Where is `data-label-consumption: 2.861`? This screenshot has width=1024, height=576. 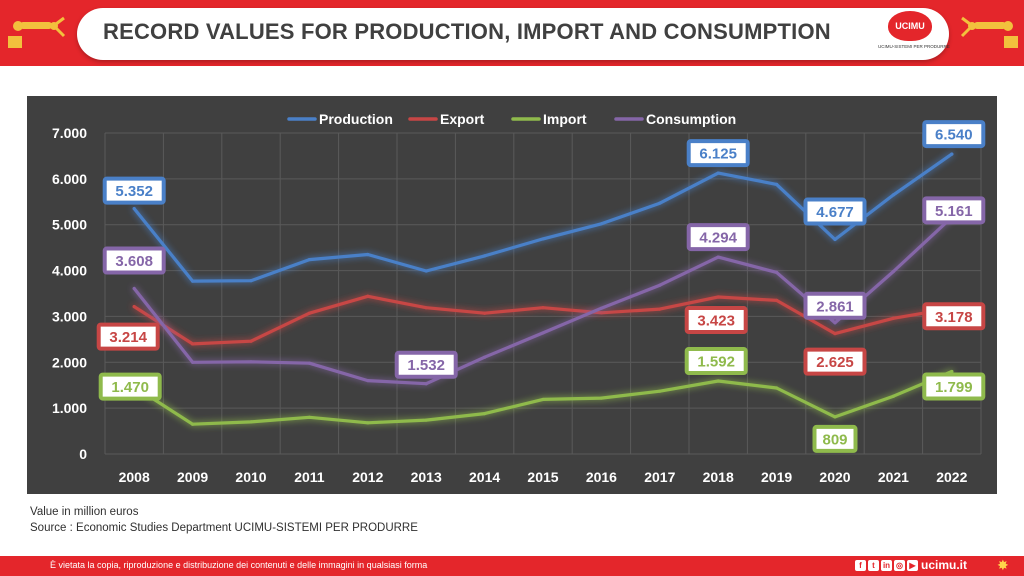 data-label-consumption: 2.861 is located at coordinates (835, 306).